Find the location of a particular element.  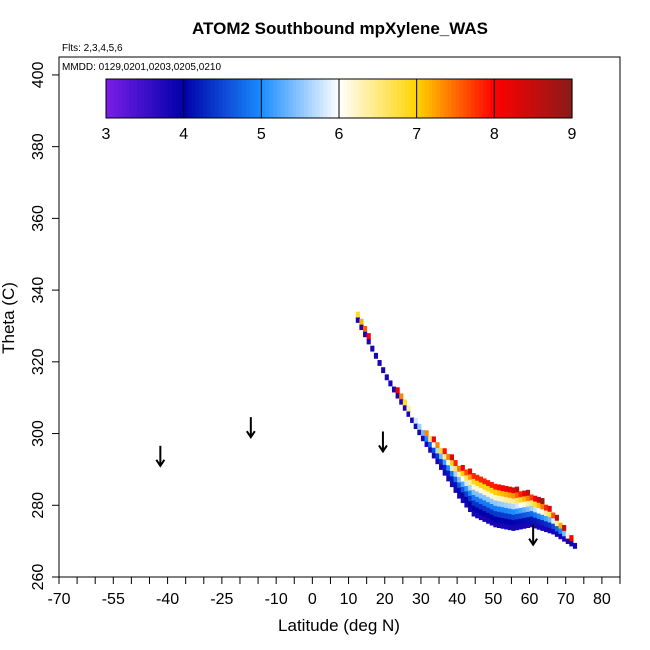

y-tick-label: 340 is located at coordinates (38, 290).